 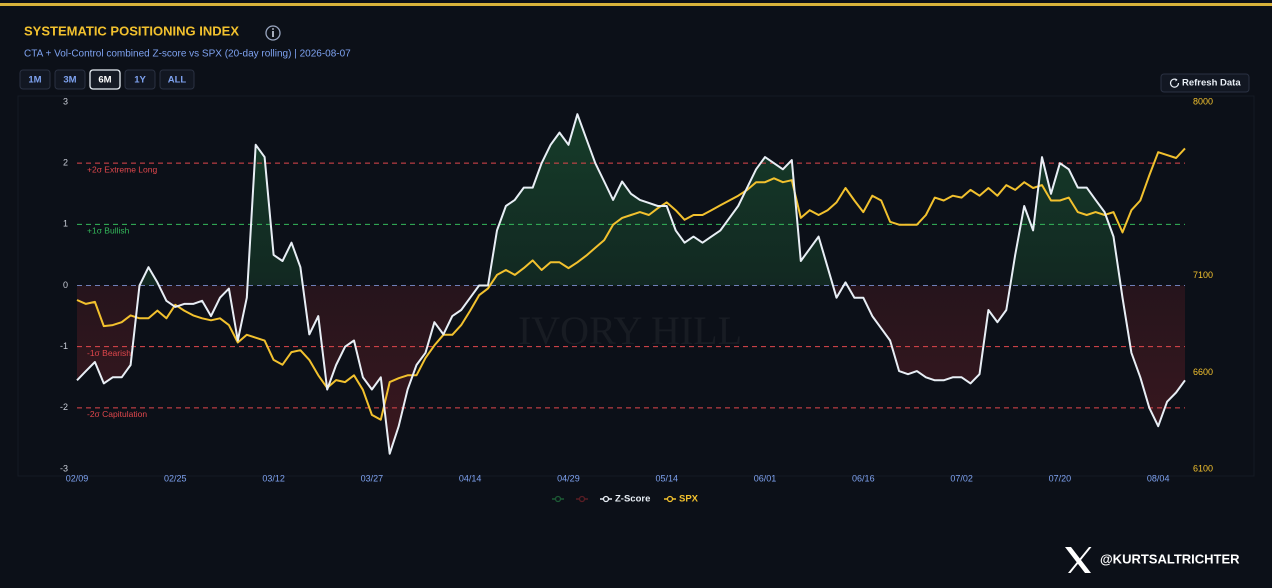 I want to click on range-button: 6M, so click(x=105, y=79).